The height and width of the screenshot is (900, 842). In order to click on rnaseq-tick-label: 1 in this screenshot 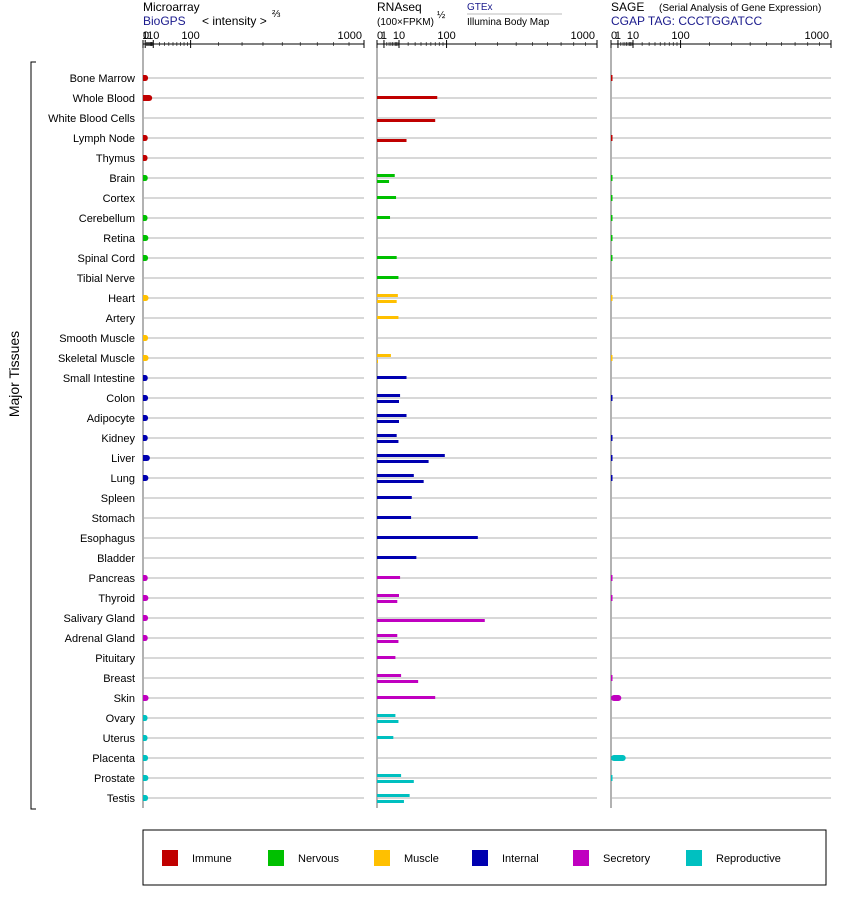, I will do `click(384, 36)`.